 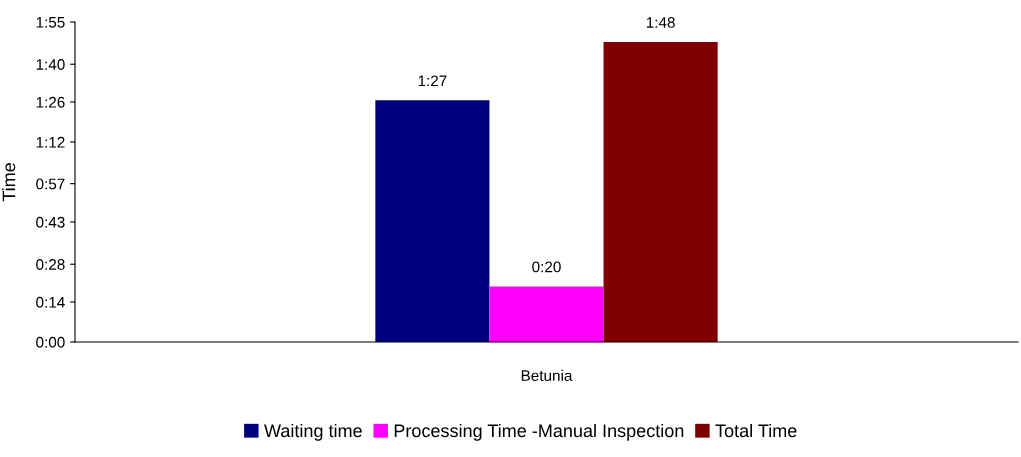 What do you see at coordinates (50, 64) in the screenshot?
I see `y-tick-label: 1:40` at bounding box center [50, 64].